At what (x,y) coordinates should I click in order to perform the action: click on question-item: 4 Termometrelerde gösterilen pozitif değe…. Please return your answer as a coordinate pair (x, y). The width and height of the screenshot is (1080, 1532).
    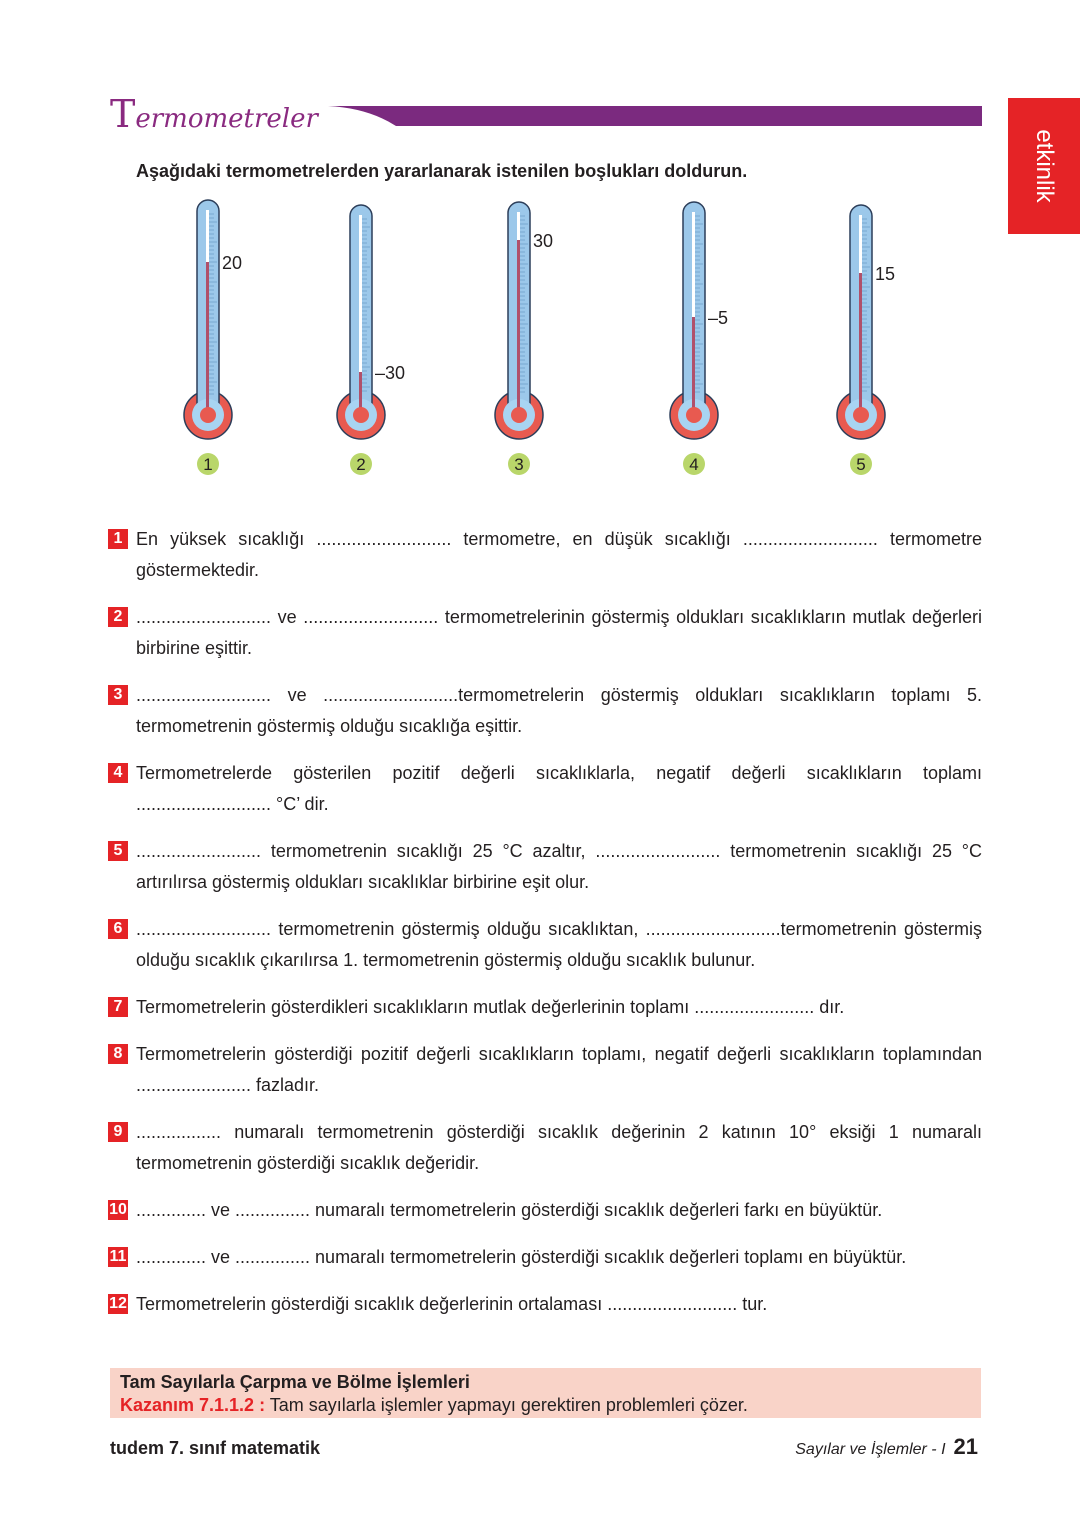
    Looking at the image, I should click on (545, 789).